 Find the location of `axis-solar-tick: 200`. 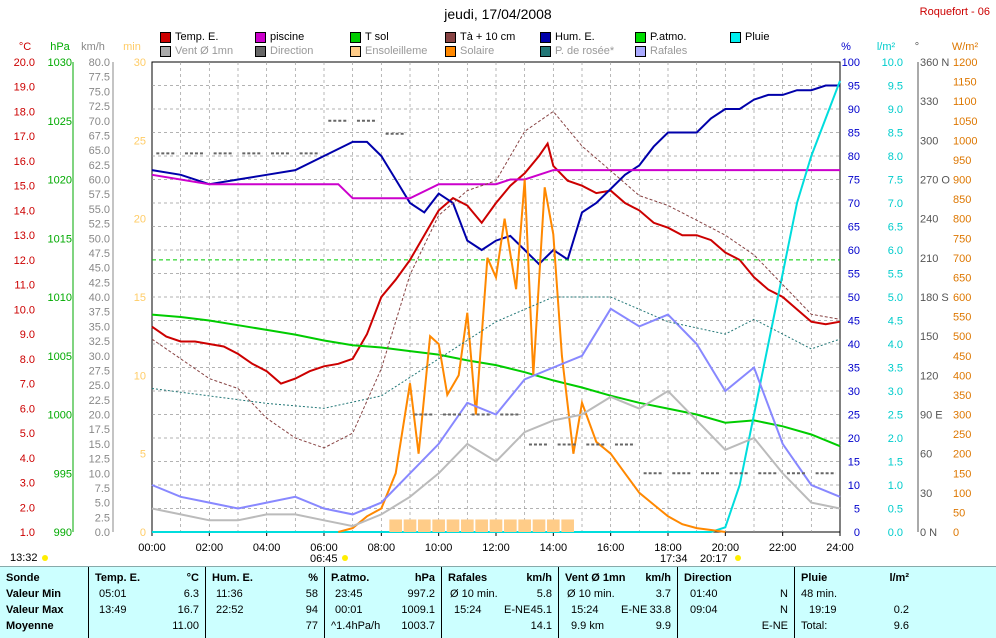

axis-solar-tick: 200 is located at coordinates (962, 455).